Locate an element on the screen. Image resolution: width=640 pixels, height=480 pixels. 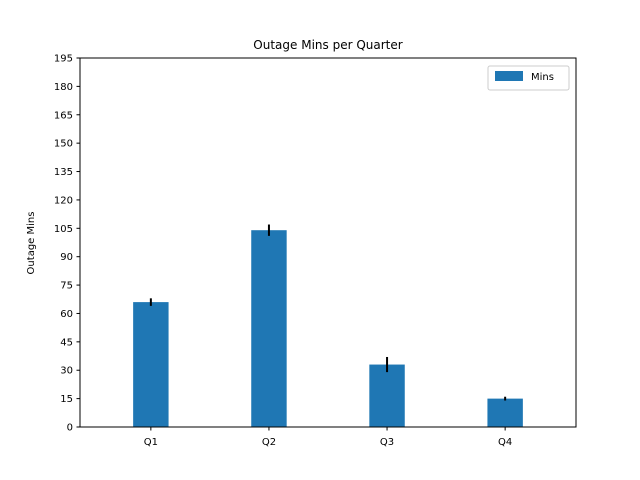
y-ticks-layer: 0 15 30 45 60 75 90 105 120 135 150 165 180 195 is located at coordinates (67, 244).